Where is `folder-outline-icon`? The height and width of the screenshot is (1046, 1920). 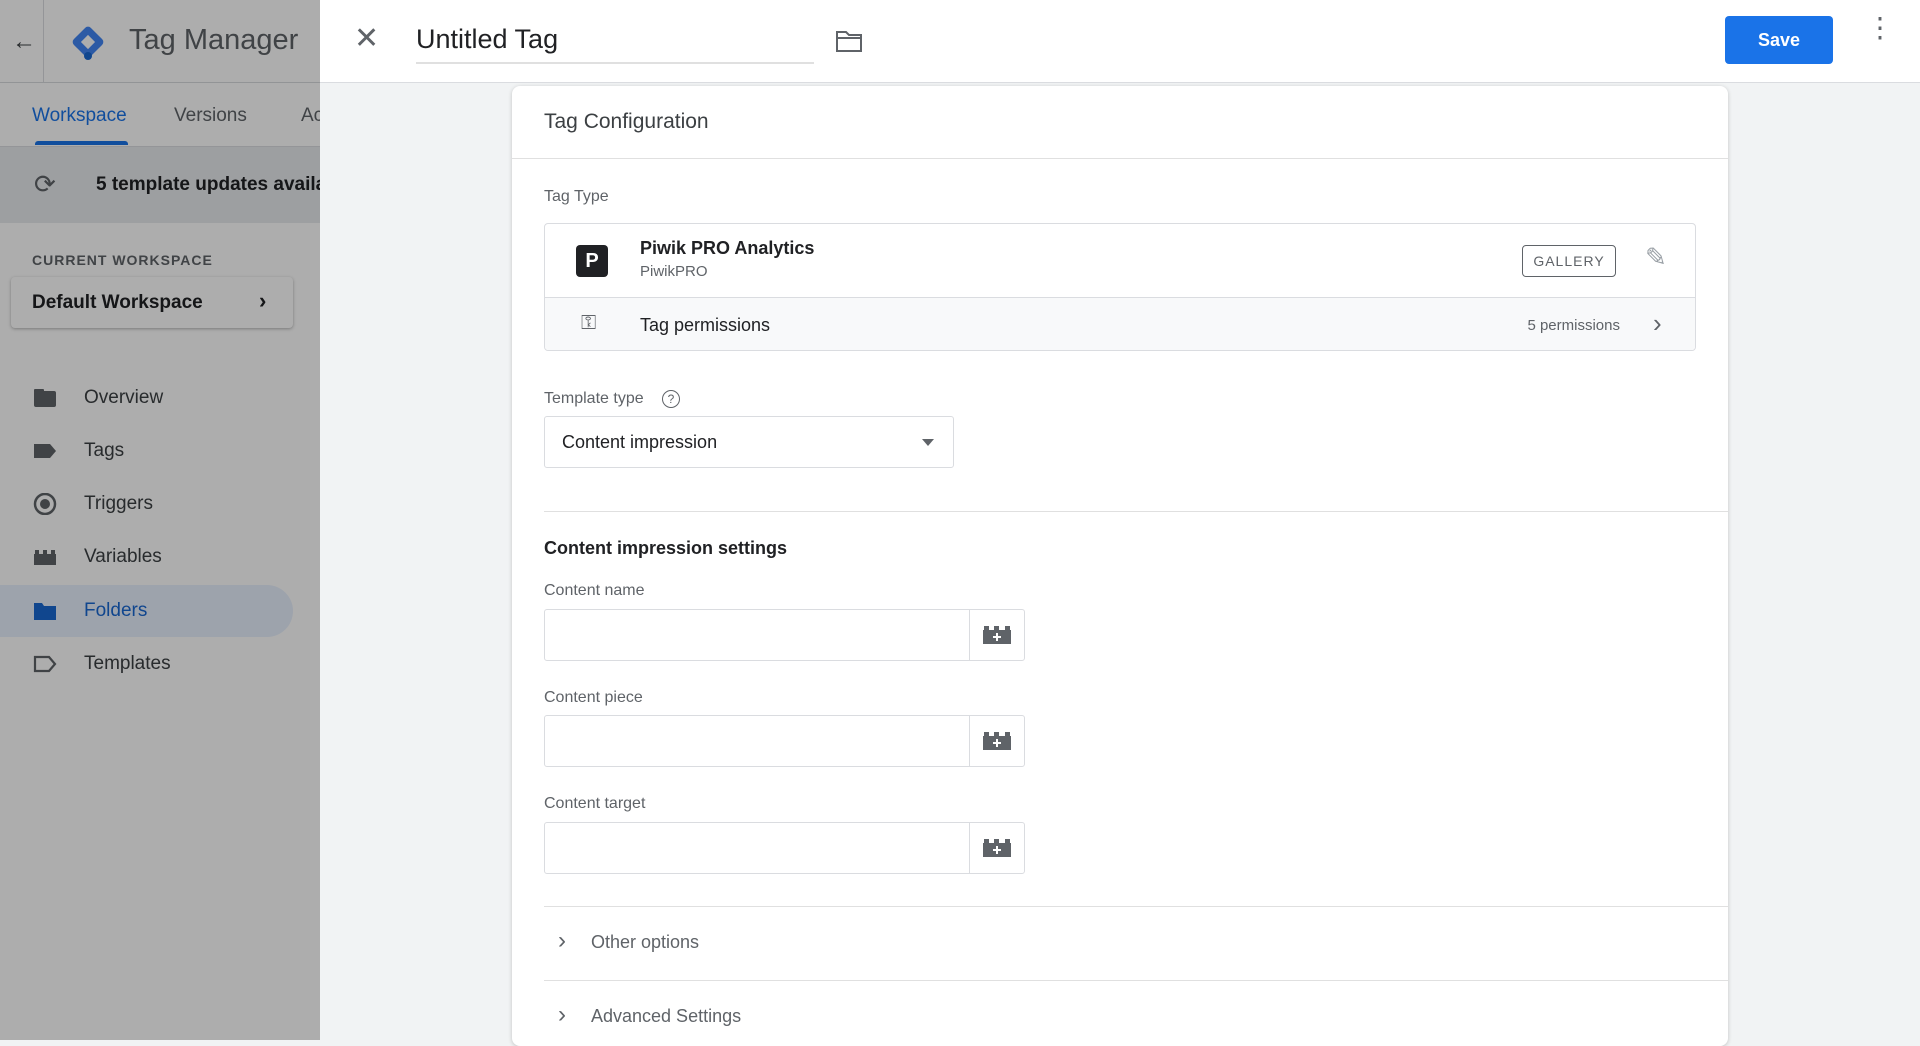
folder-outline-icon is located at coordinates (849, 41).